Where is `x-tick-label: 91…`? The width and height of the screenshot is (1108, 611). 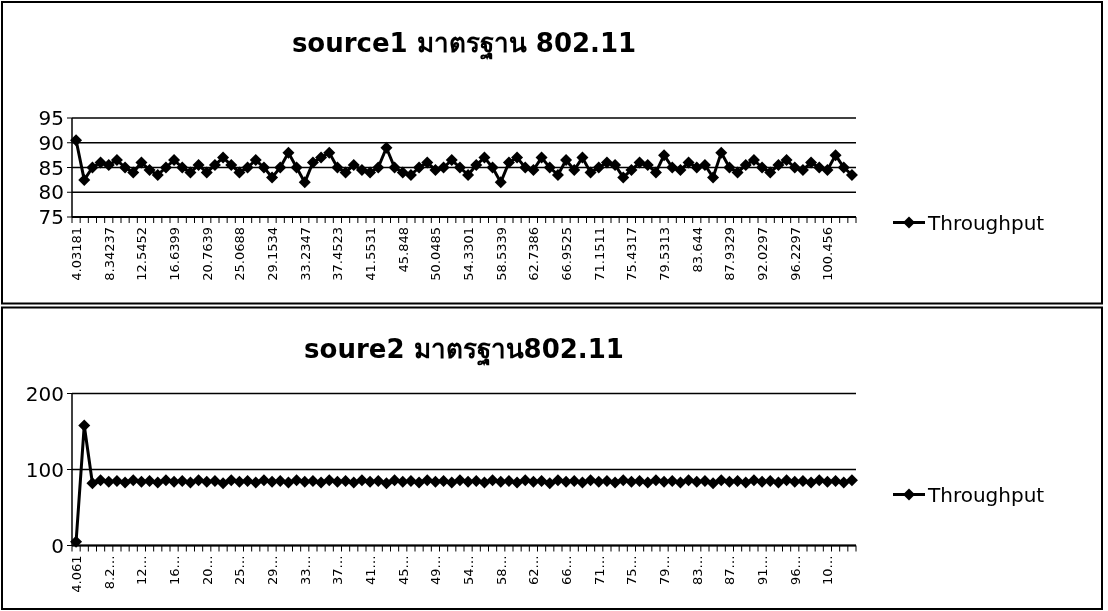
x-tick-label: 91… is located at coordinates (763, 570).